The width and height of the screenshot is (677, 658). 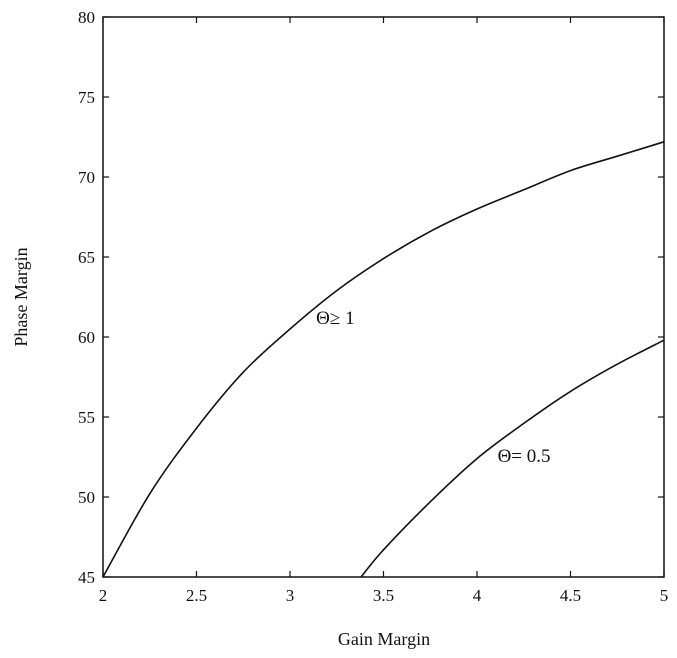 I want to click on curve-label-2: Θ= 0.5, so click(x=524, y=456).